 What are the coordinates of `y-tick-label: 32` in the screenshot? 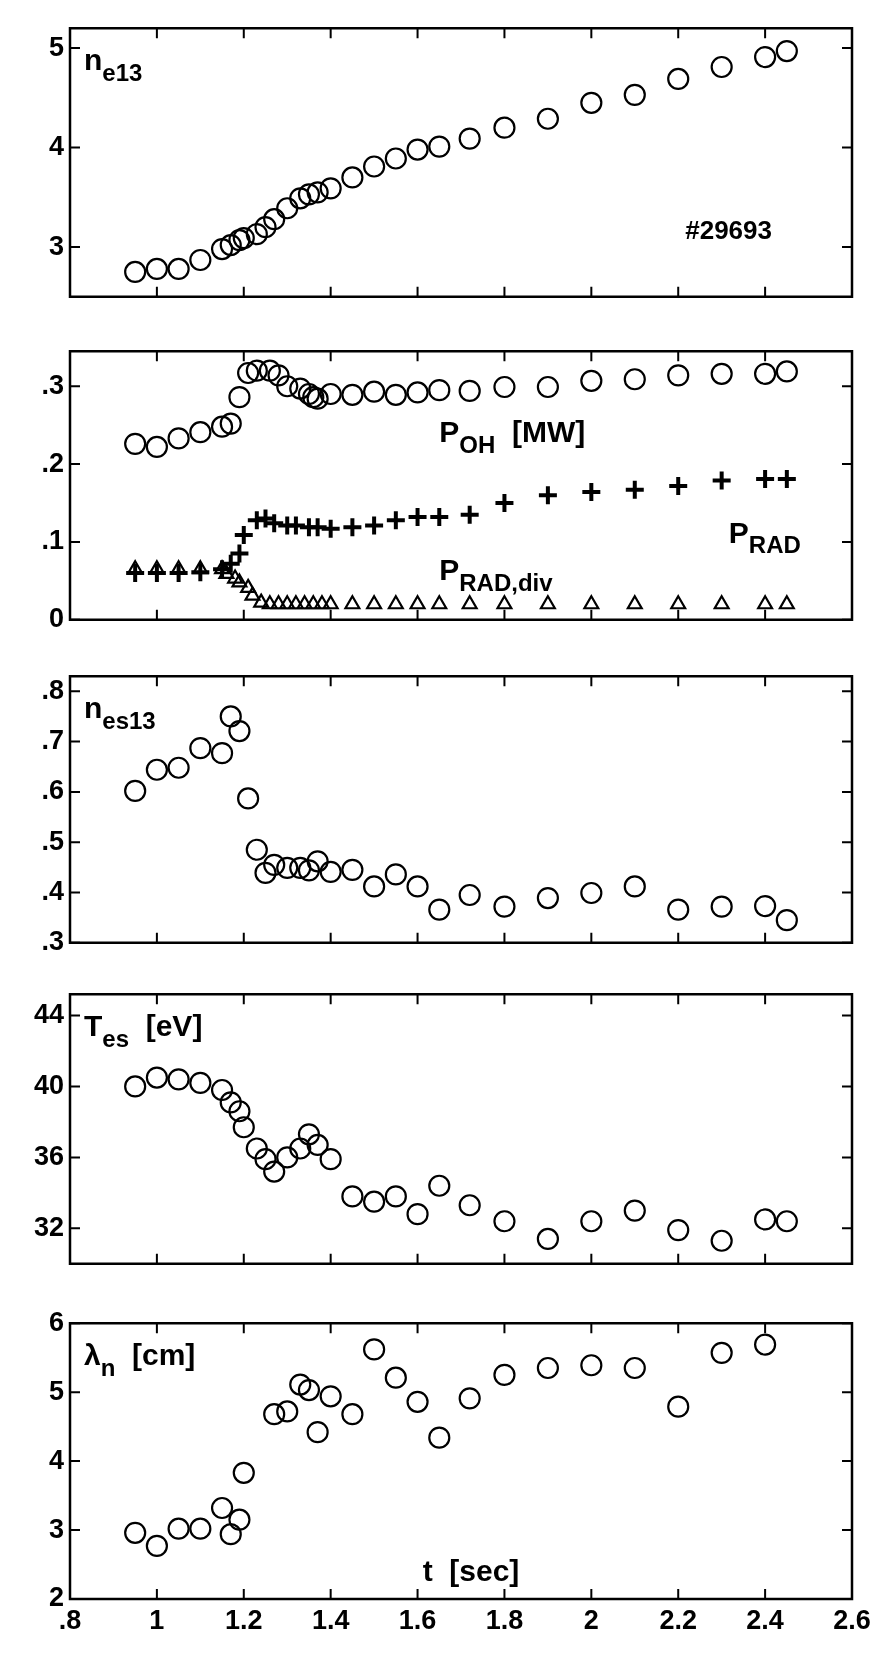 It's located at (48, 1226).